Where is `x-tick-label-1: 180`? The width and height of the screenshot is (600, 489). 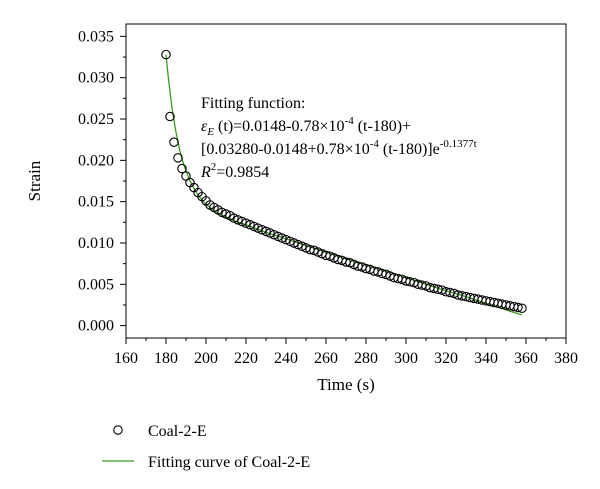
x-tick-label-1: 180 is located at coordinates (166, 358).